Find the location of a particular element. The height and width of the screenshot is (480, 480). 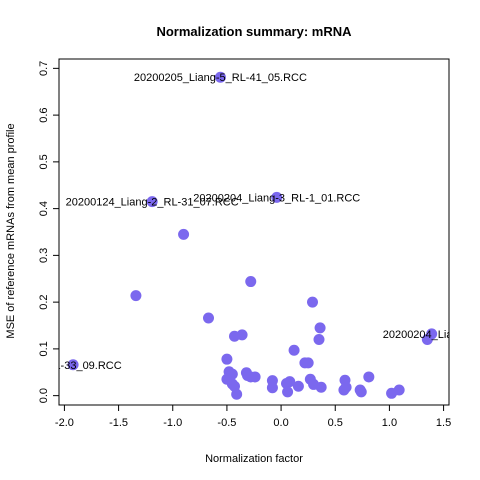

point-label: 20200124_Liang-2_RL-31_07.RCC is located at coordinates (152, 203).